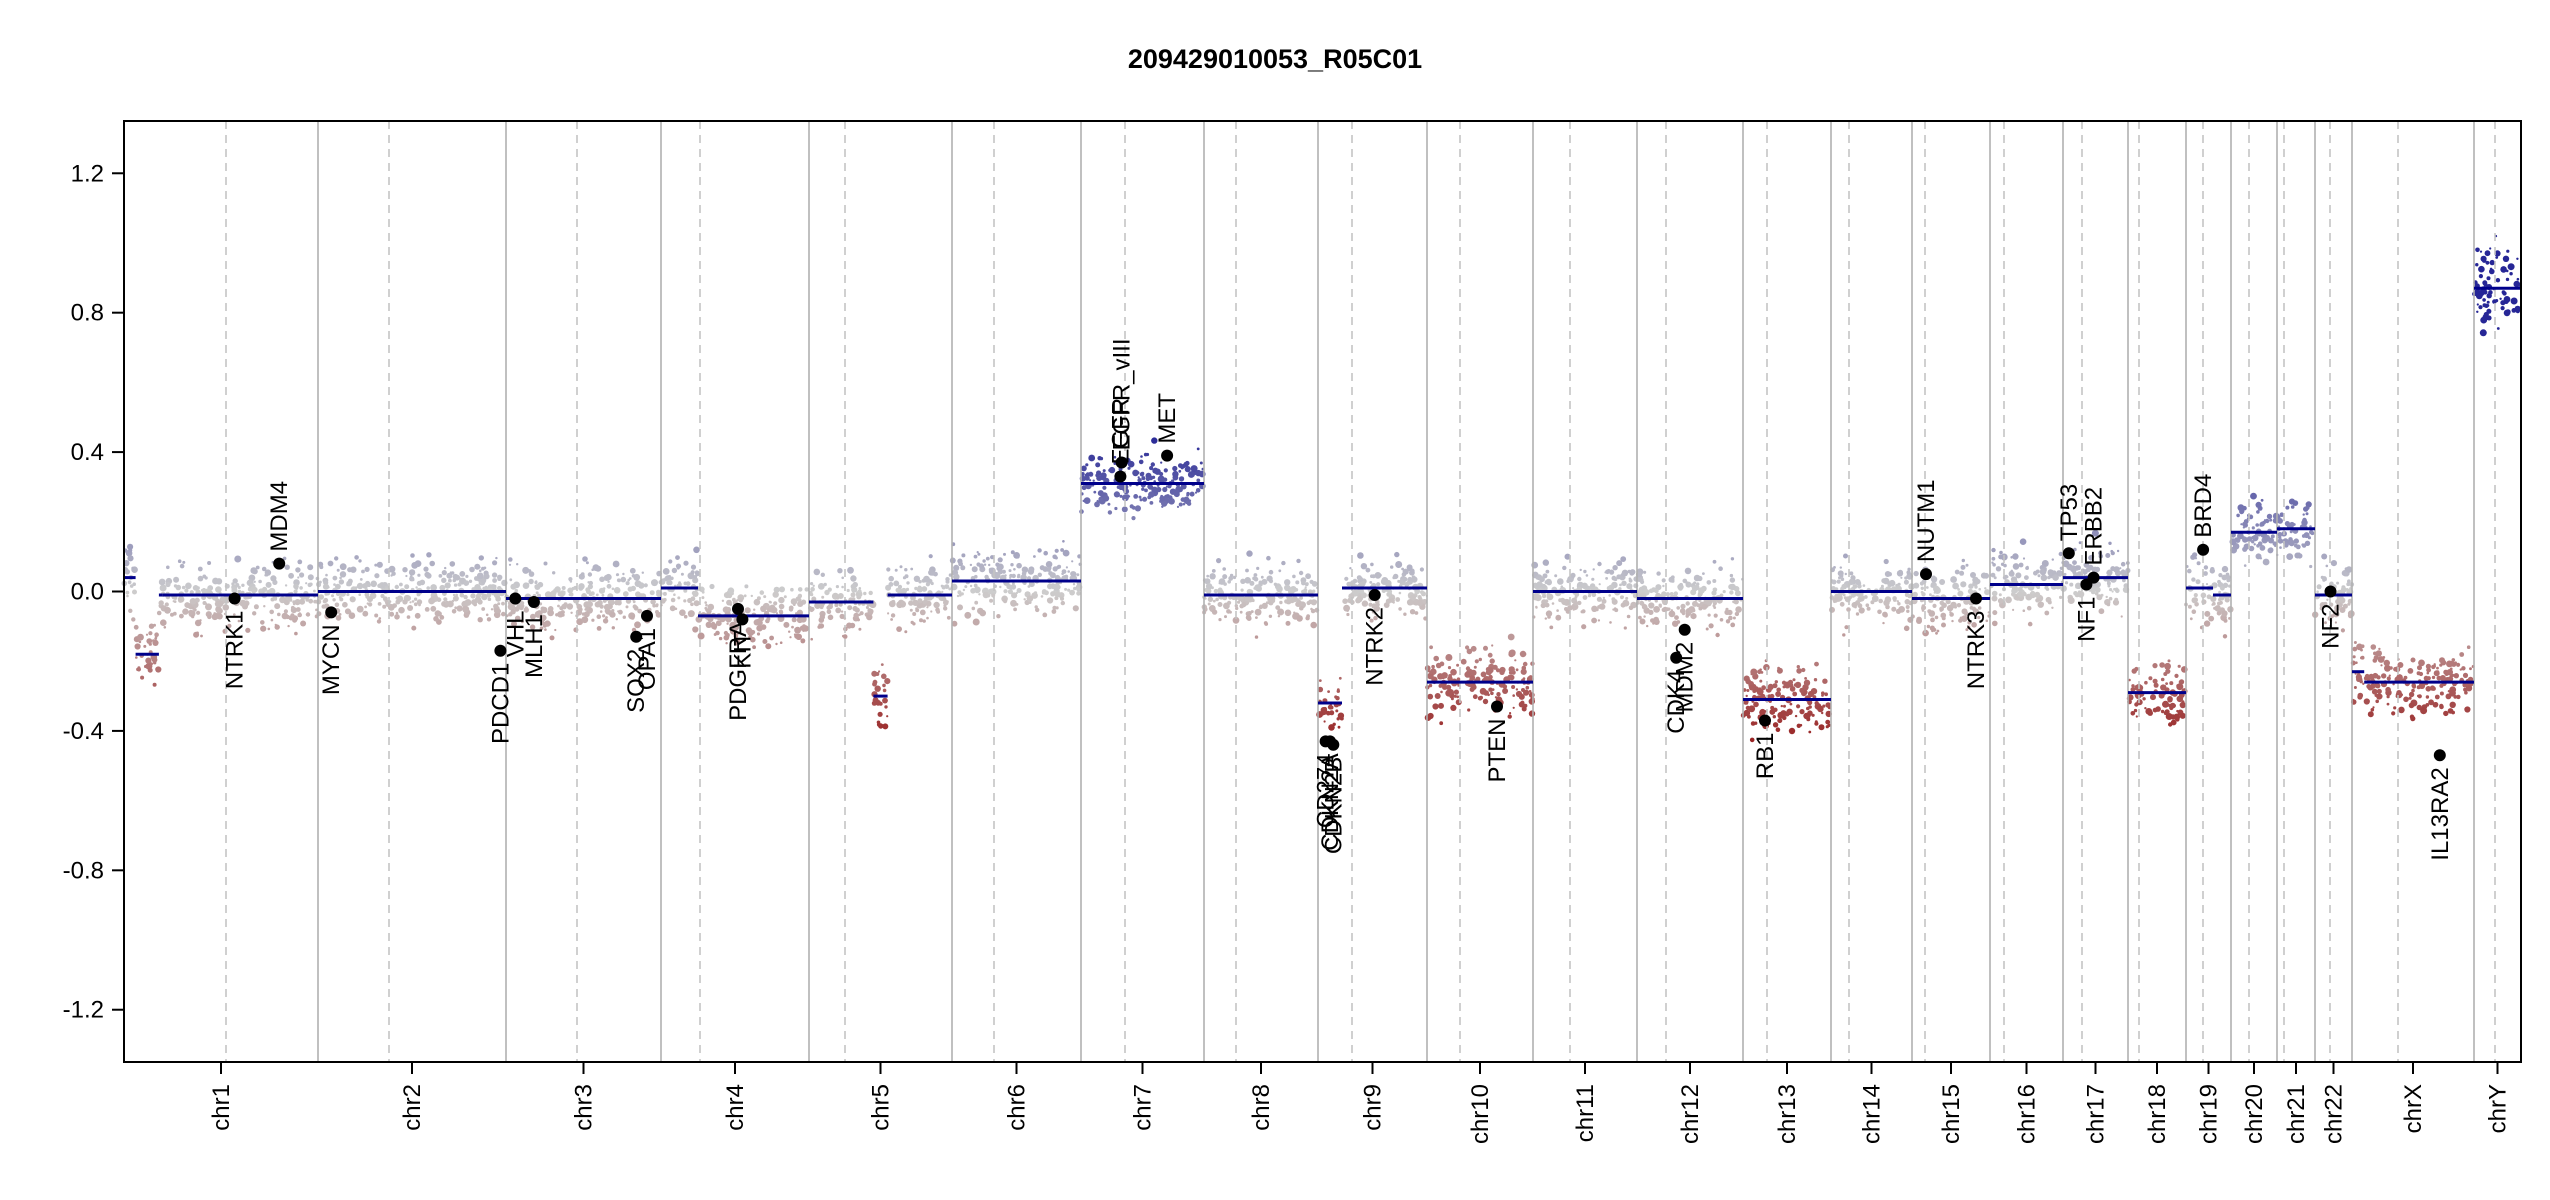 The image size is (2550, 1200). Describe the element at coordinates (515, 598) in the screenshot. I see `gene-marker-vhl` at that location.